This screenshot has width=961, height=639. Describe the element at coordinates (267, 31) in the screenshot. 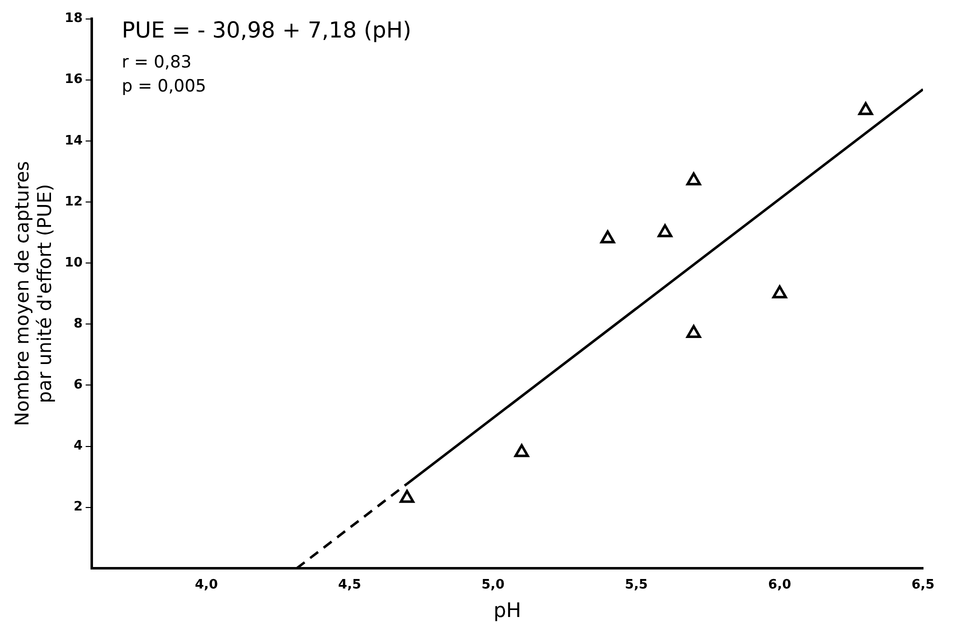

I see `annotation: PUE = - 30,98 + 7,18 (pH)` at that location.